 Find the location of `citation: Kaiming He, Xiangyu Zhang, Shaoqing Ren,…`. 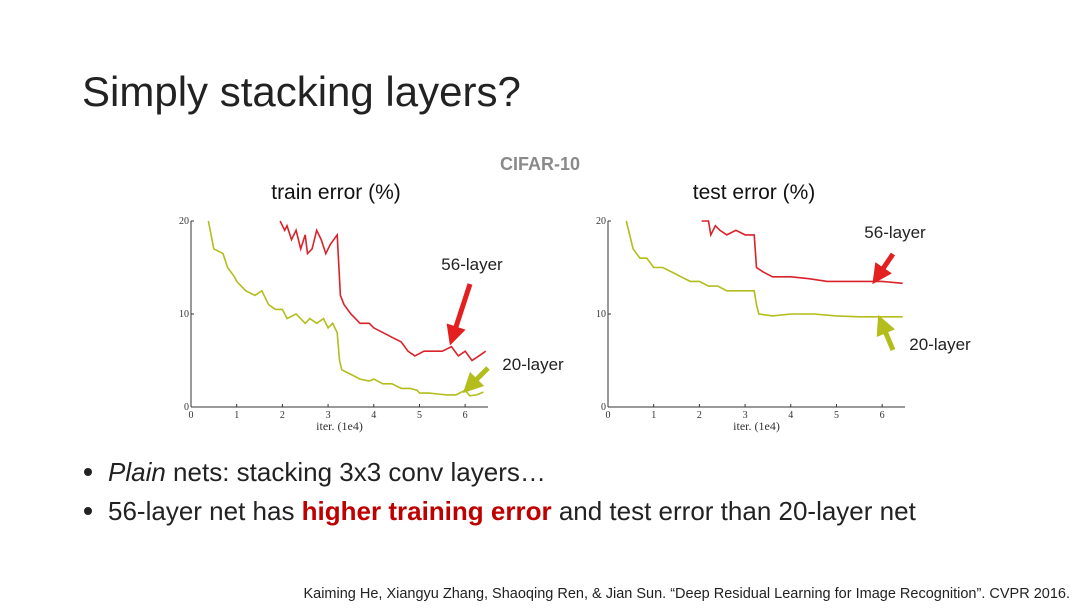

citation: Kaiming He, Xiangyu Zhang, Shaoqing Ren,… is located at coordinates (686, 594).